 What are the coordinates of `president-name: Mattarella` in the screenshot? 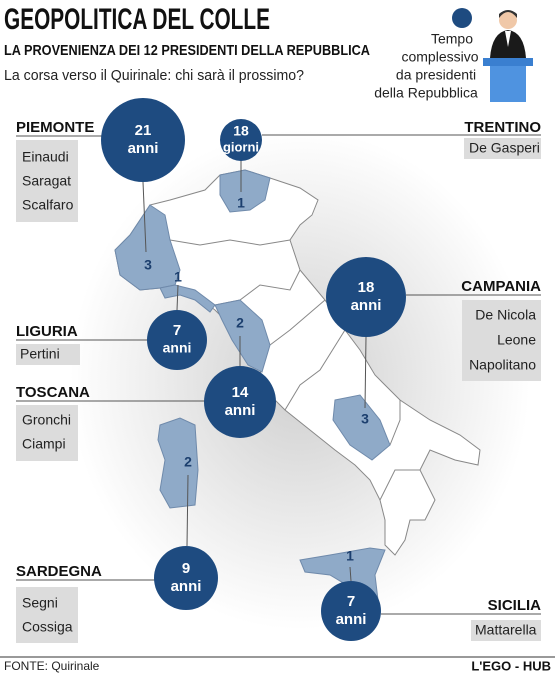 It's located at (506, 630).